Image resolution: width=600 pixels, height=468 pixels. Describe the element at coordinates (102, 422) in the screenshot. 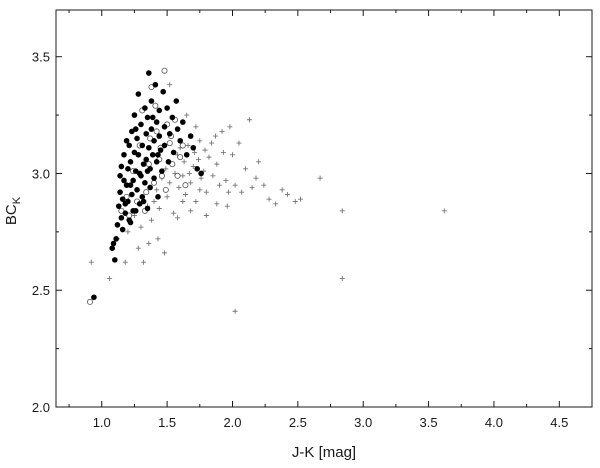

I see `x-tick-label: 1.0` at that location.